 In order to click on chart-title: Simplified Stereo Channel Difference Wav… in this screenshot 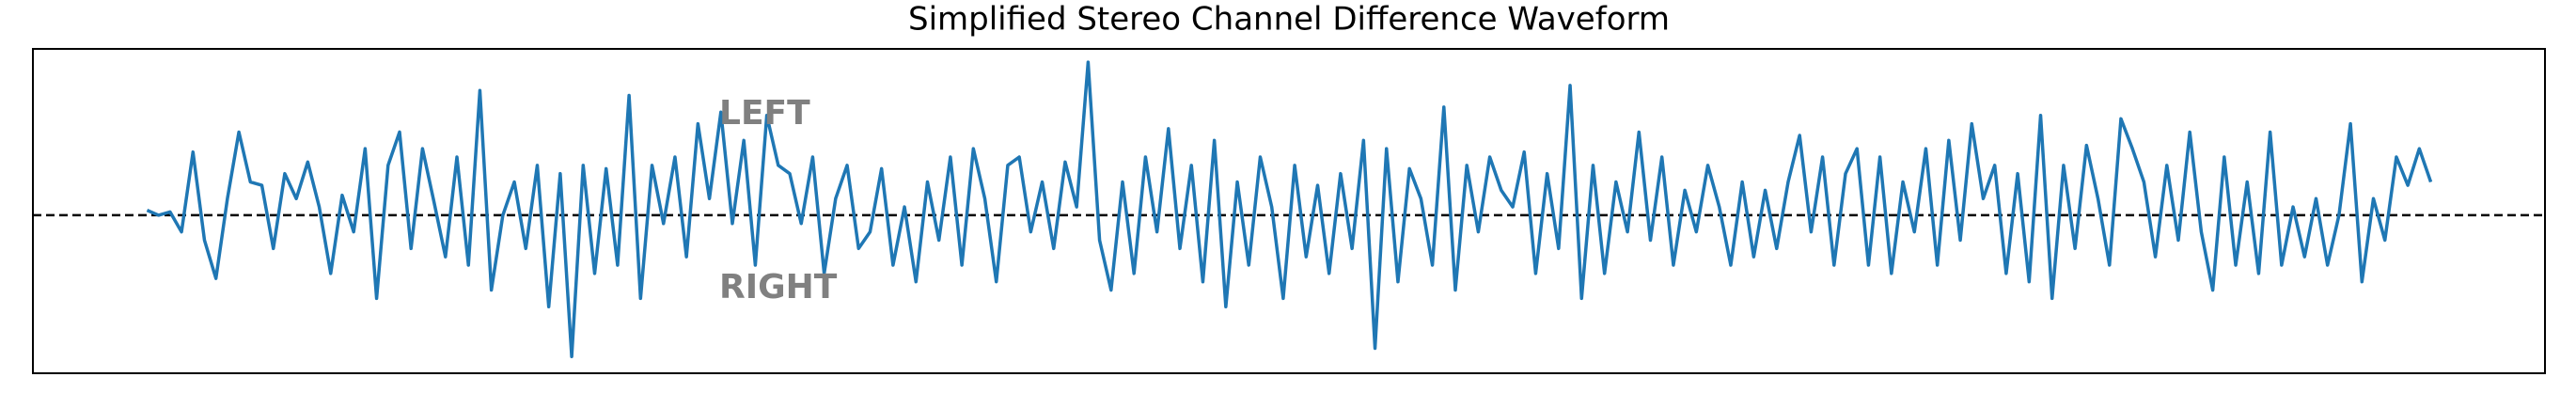, I will do `click(1289, 20)`.